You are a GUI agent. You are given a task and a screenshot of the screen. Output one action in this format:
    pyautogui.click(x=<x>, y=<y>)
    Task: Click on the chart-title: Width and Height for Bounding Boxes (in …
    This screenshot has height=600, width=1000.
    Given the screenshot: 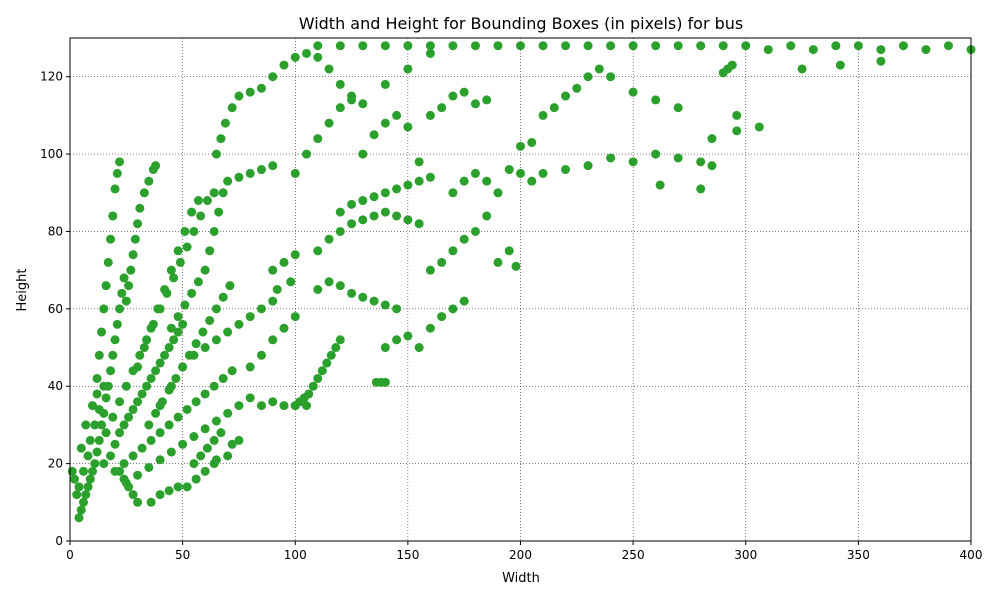 What is the action you would take?
    pyautogui.click(x=521, y=23)
    